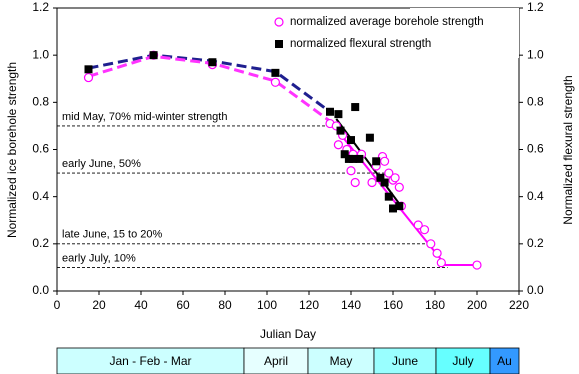 The image size is (579, 374). Describe the element at coordinates (435, 305) in the screenshot. I see `x-tick-label: 180` at that location.